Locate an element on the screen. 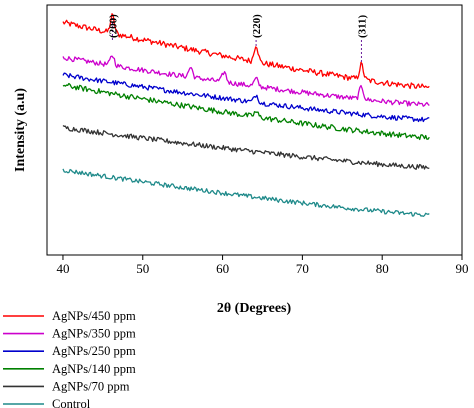  legend-label: AgNPs/140 ppm is located at coordinates (94, 369).